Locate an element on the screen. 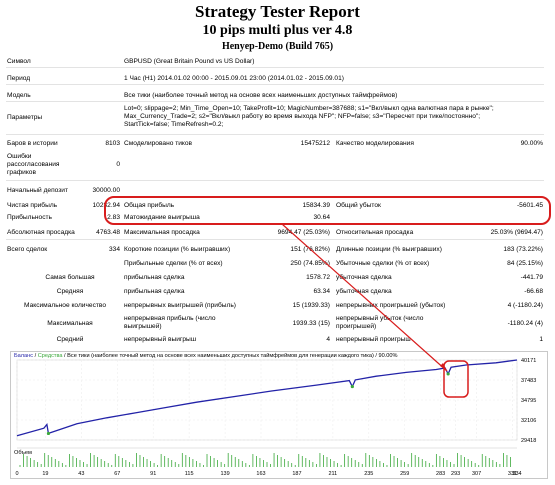  avg-cons-label: Средний is located at coordinates (70, 339).